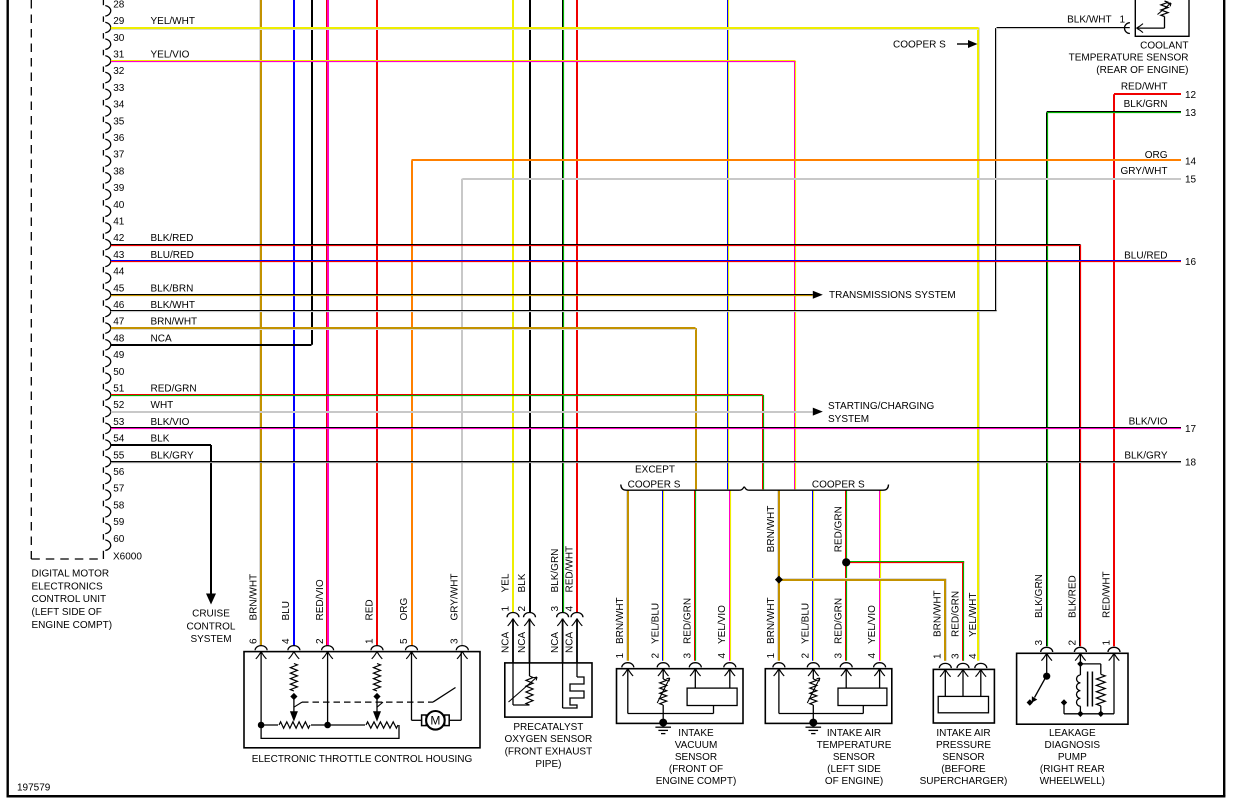 This screenshot has width=1247, height=812. Describe the element at coordinates (211, 614) in the screenshot. I see `svg-text: CRUISE` at that location.